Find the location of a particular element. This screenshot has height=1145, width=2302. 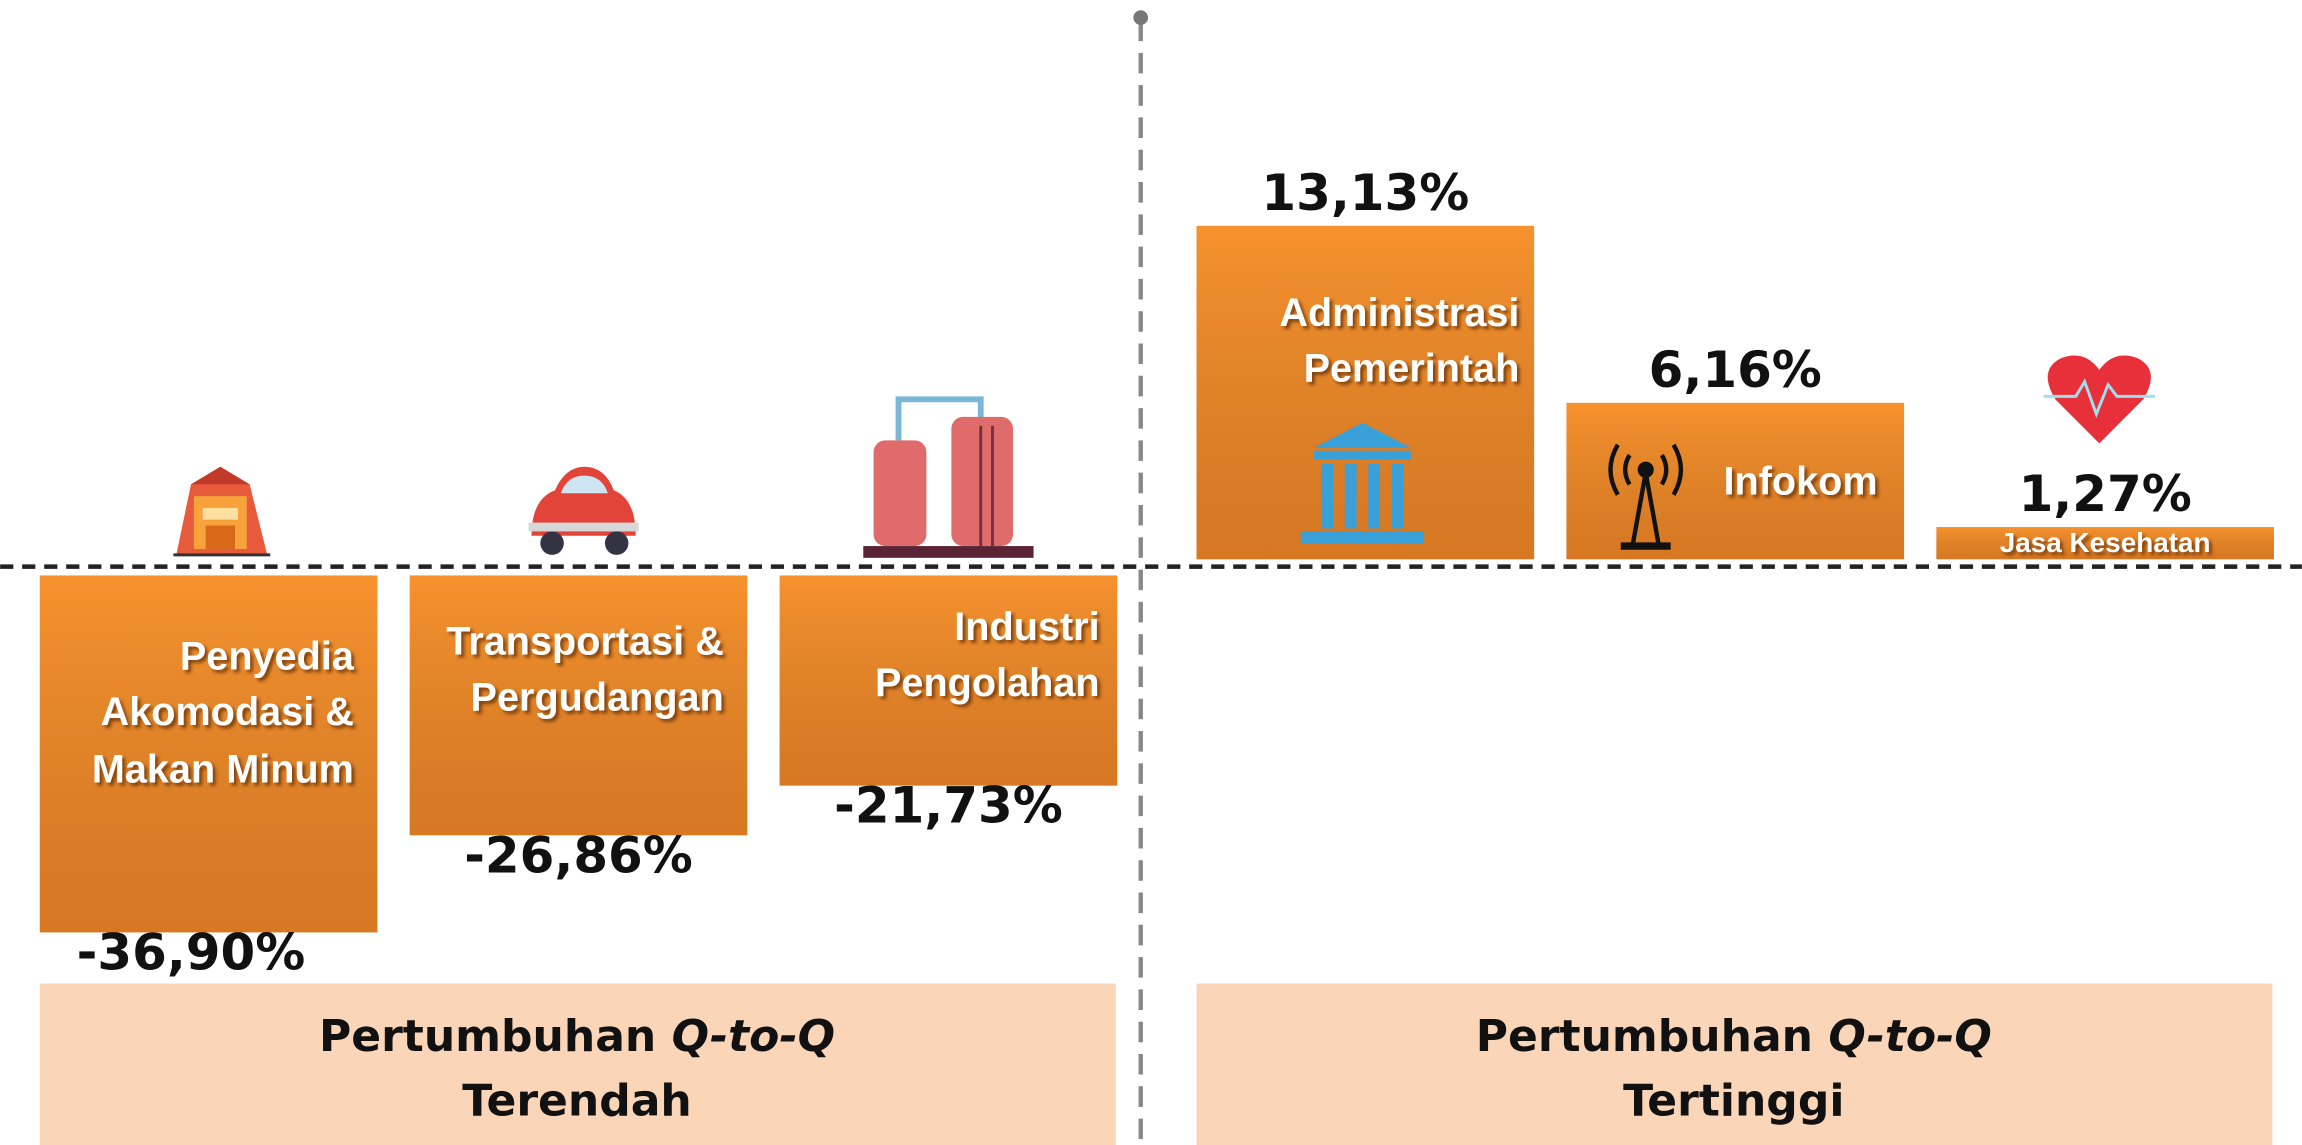

value-label: 1,27% is located at coordinates (2105, 494).